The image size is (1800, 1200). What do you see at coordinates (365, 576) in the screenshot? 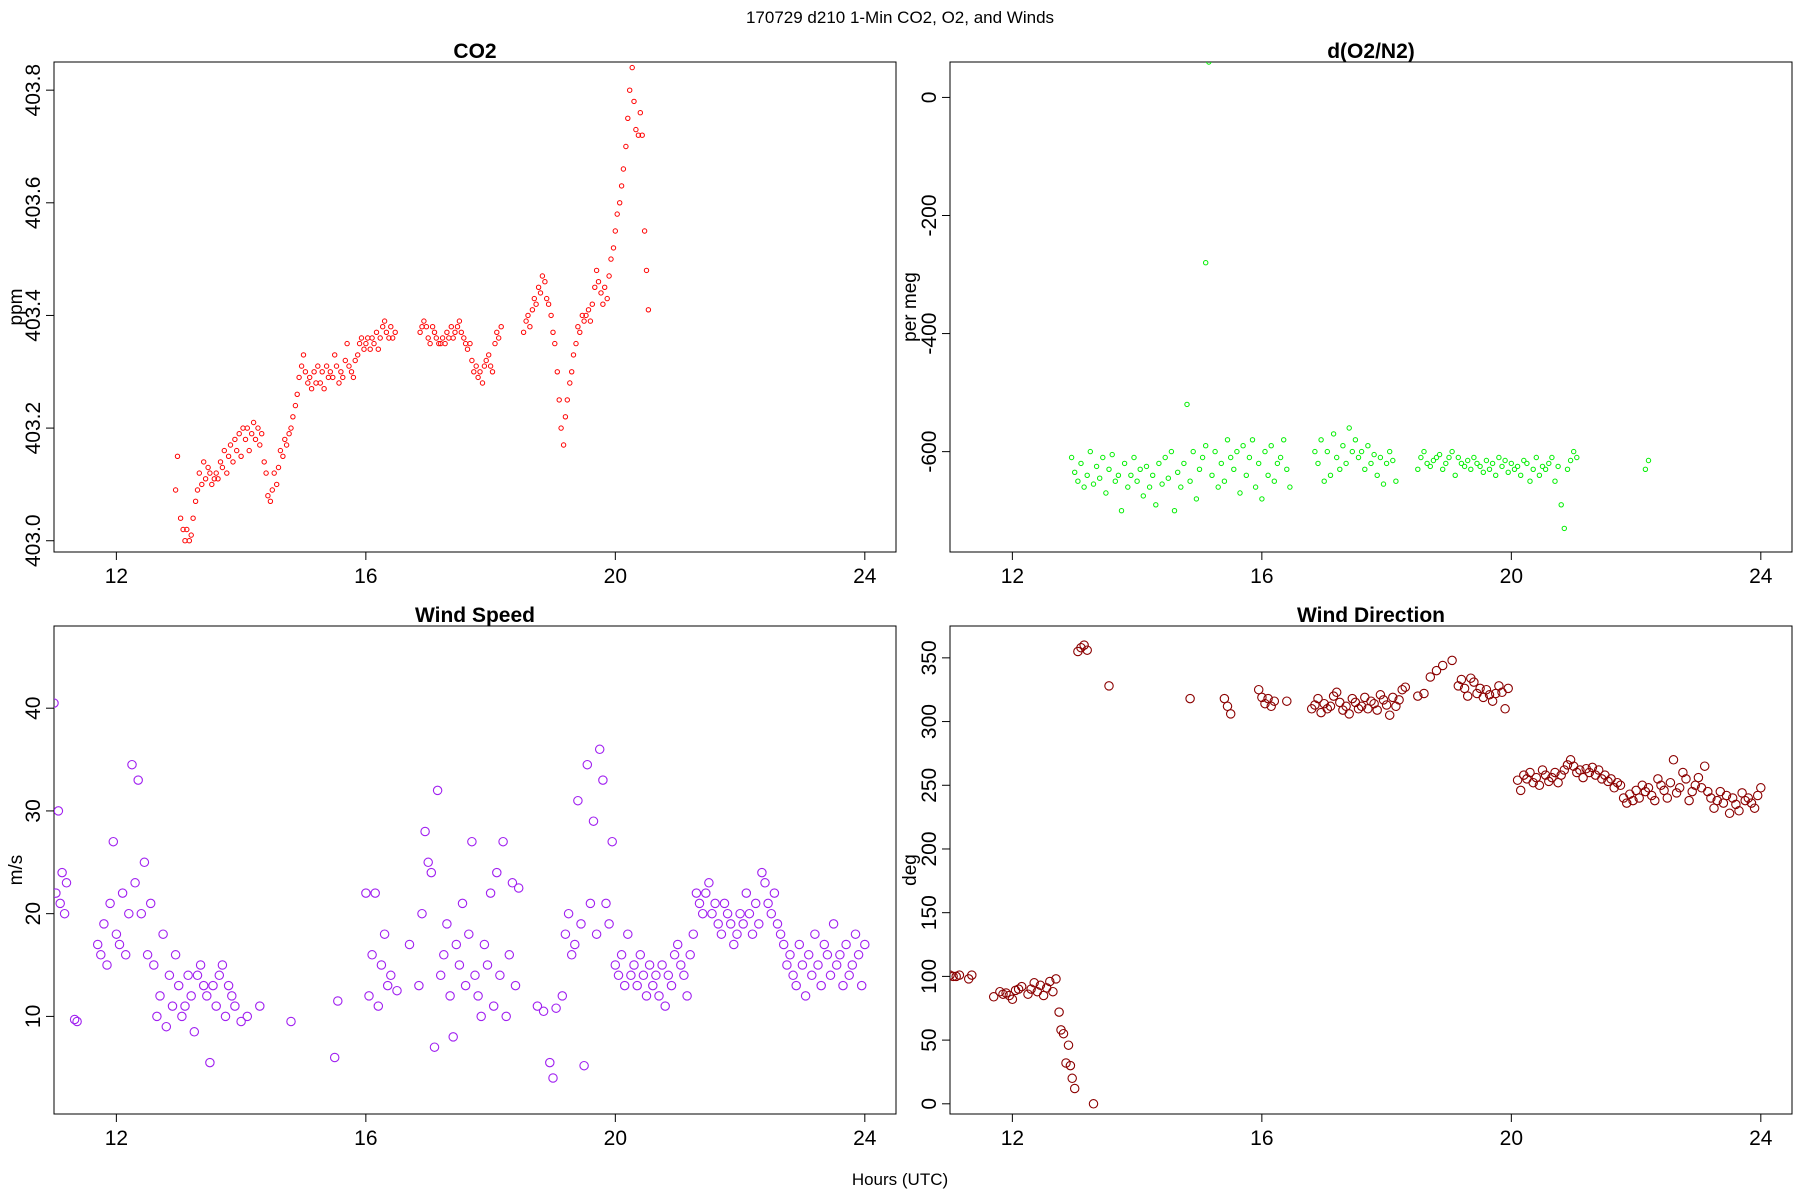
I see `co2-xtick-label: 16` at bounding box center [365, 576].